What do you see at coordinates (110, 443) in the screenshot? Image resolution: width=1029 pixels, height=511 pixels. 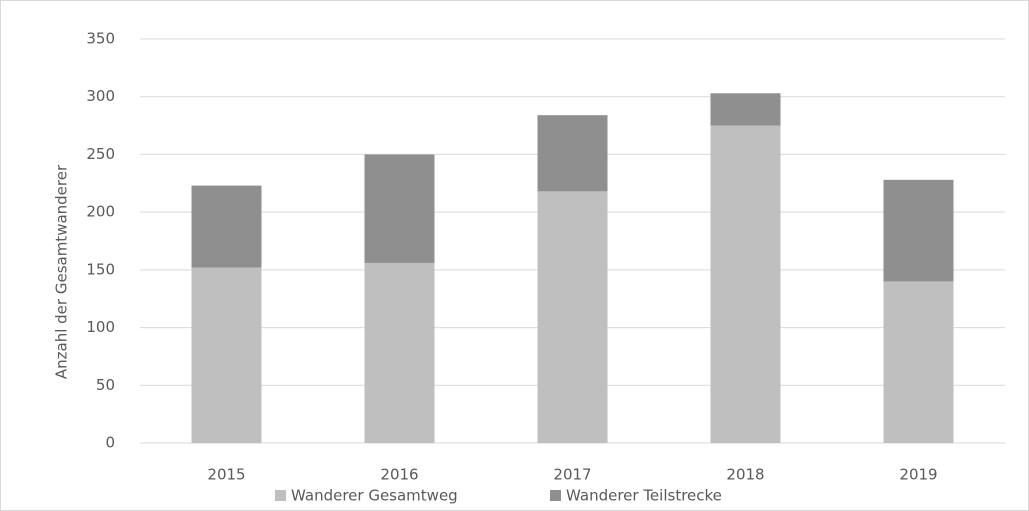 I see `y-tick-label: 0` at bounding box center [110, 443].